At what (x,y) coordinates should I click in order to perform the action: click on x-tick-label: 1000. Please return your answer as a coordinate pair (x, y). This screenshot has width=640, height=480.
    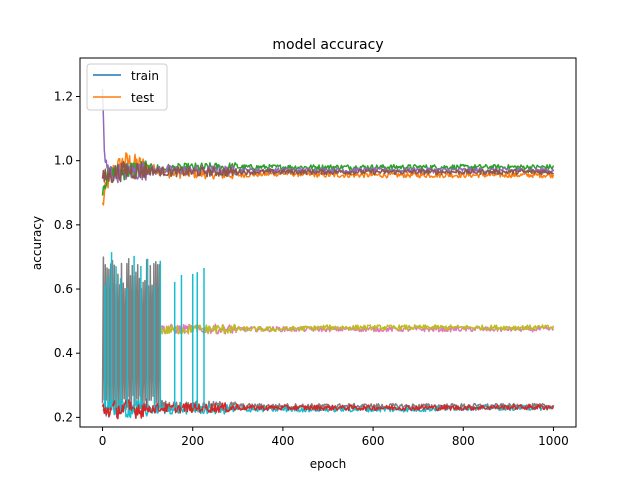
    Looking at the image, I should click on (553, 441).